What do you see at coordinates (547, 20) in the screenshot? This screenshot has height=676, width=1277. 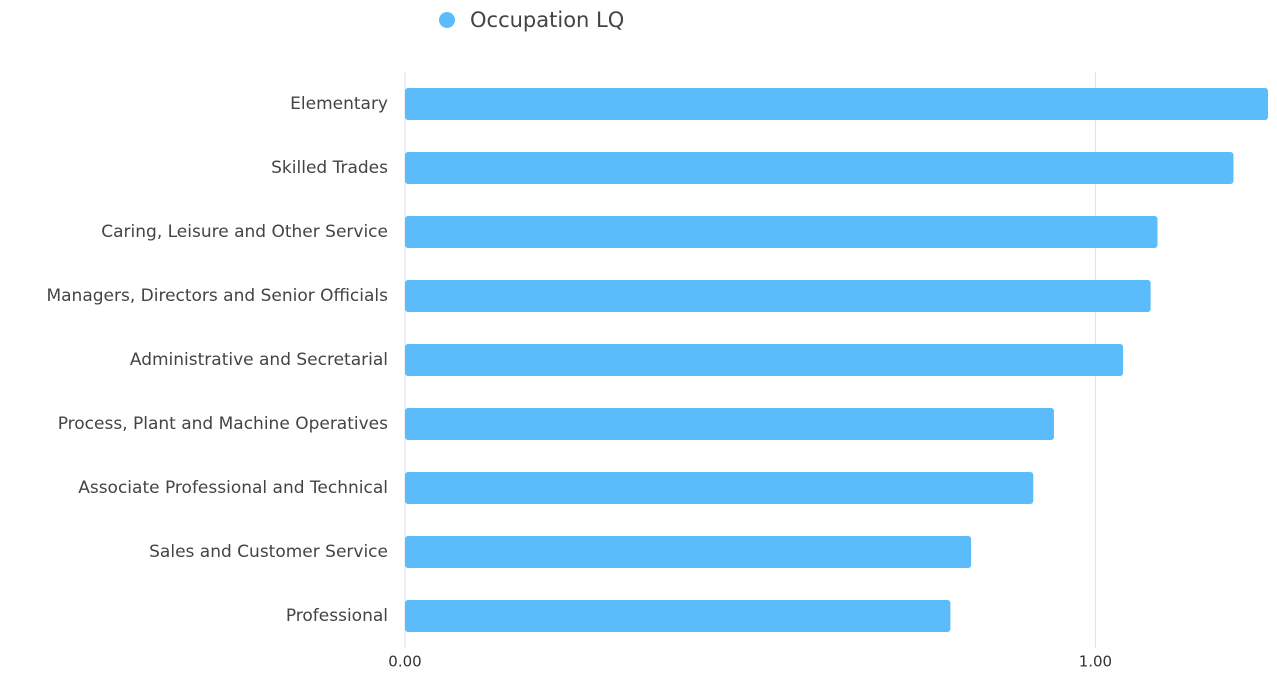 I see `legend-label: Occupation LQ` at bounding box center [547, 20].